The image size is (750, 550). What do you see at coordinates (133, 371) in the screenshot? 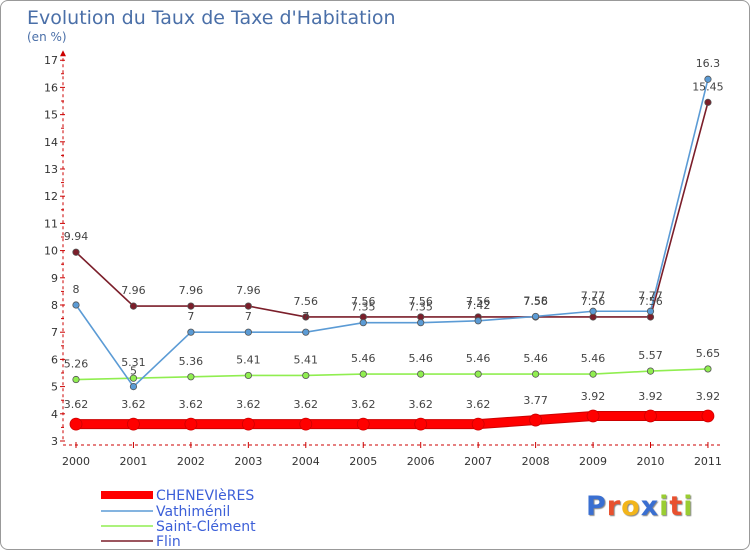
I see `data-label: 5` at bounding box center [133, 371].